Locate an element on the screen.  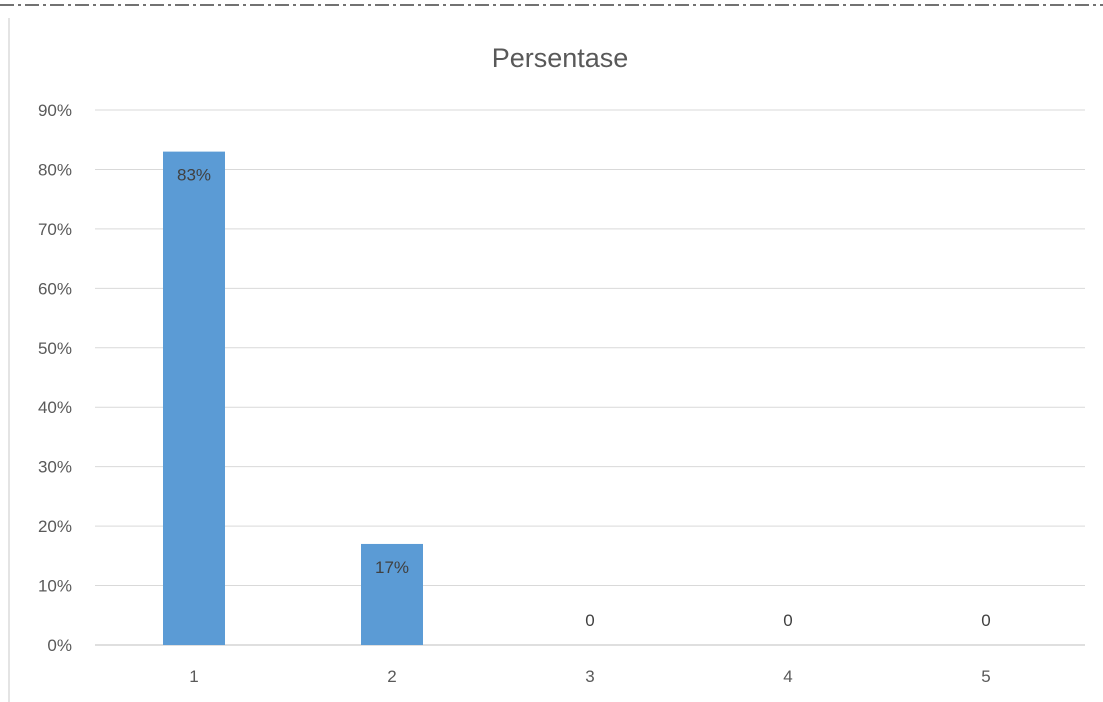
chart-title: Persentase is located at coordinates (560, 58).